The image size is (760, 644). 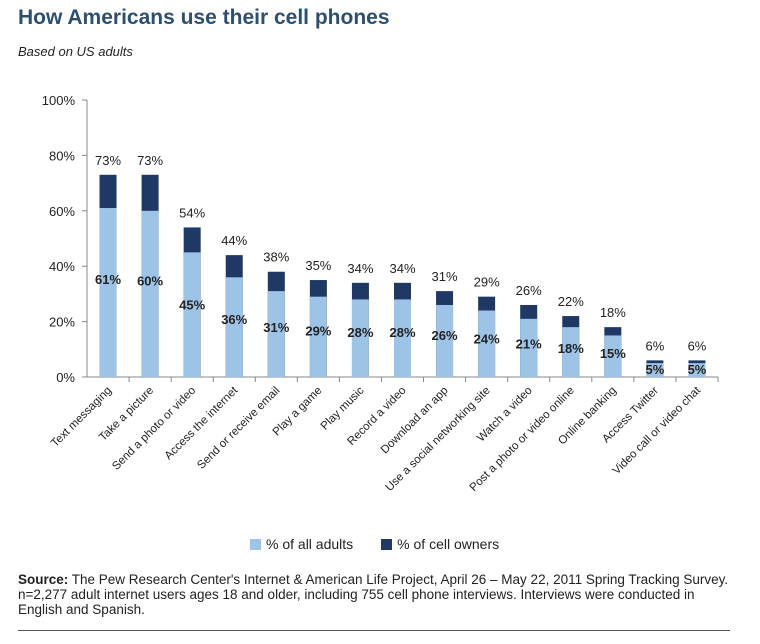 I want to click on source-label: Source:, so click(x=43, y=579).